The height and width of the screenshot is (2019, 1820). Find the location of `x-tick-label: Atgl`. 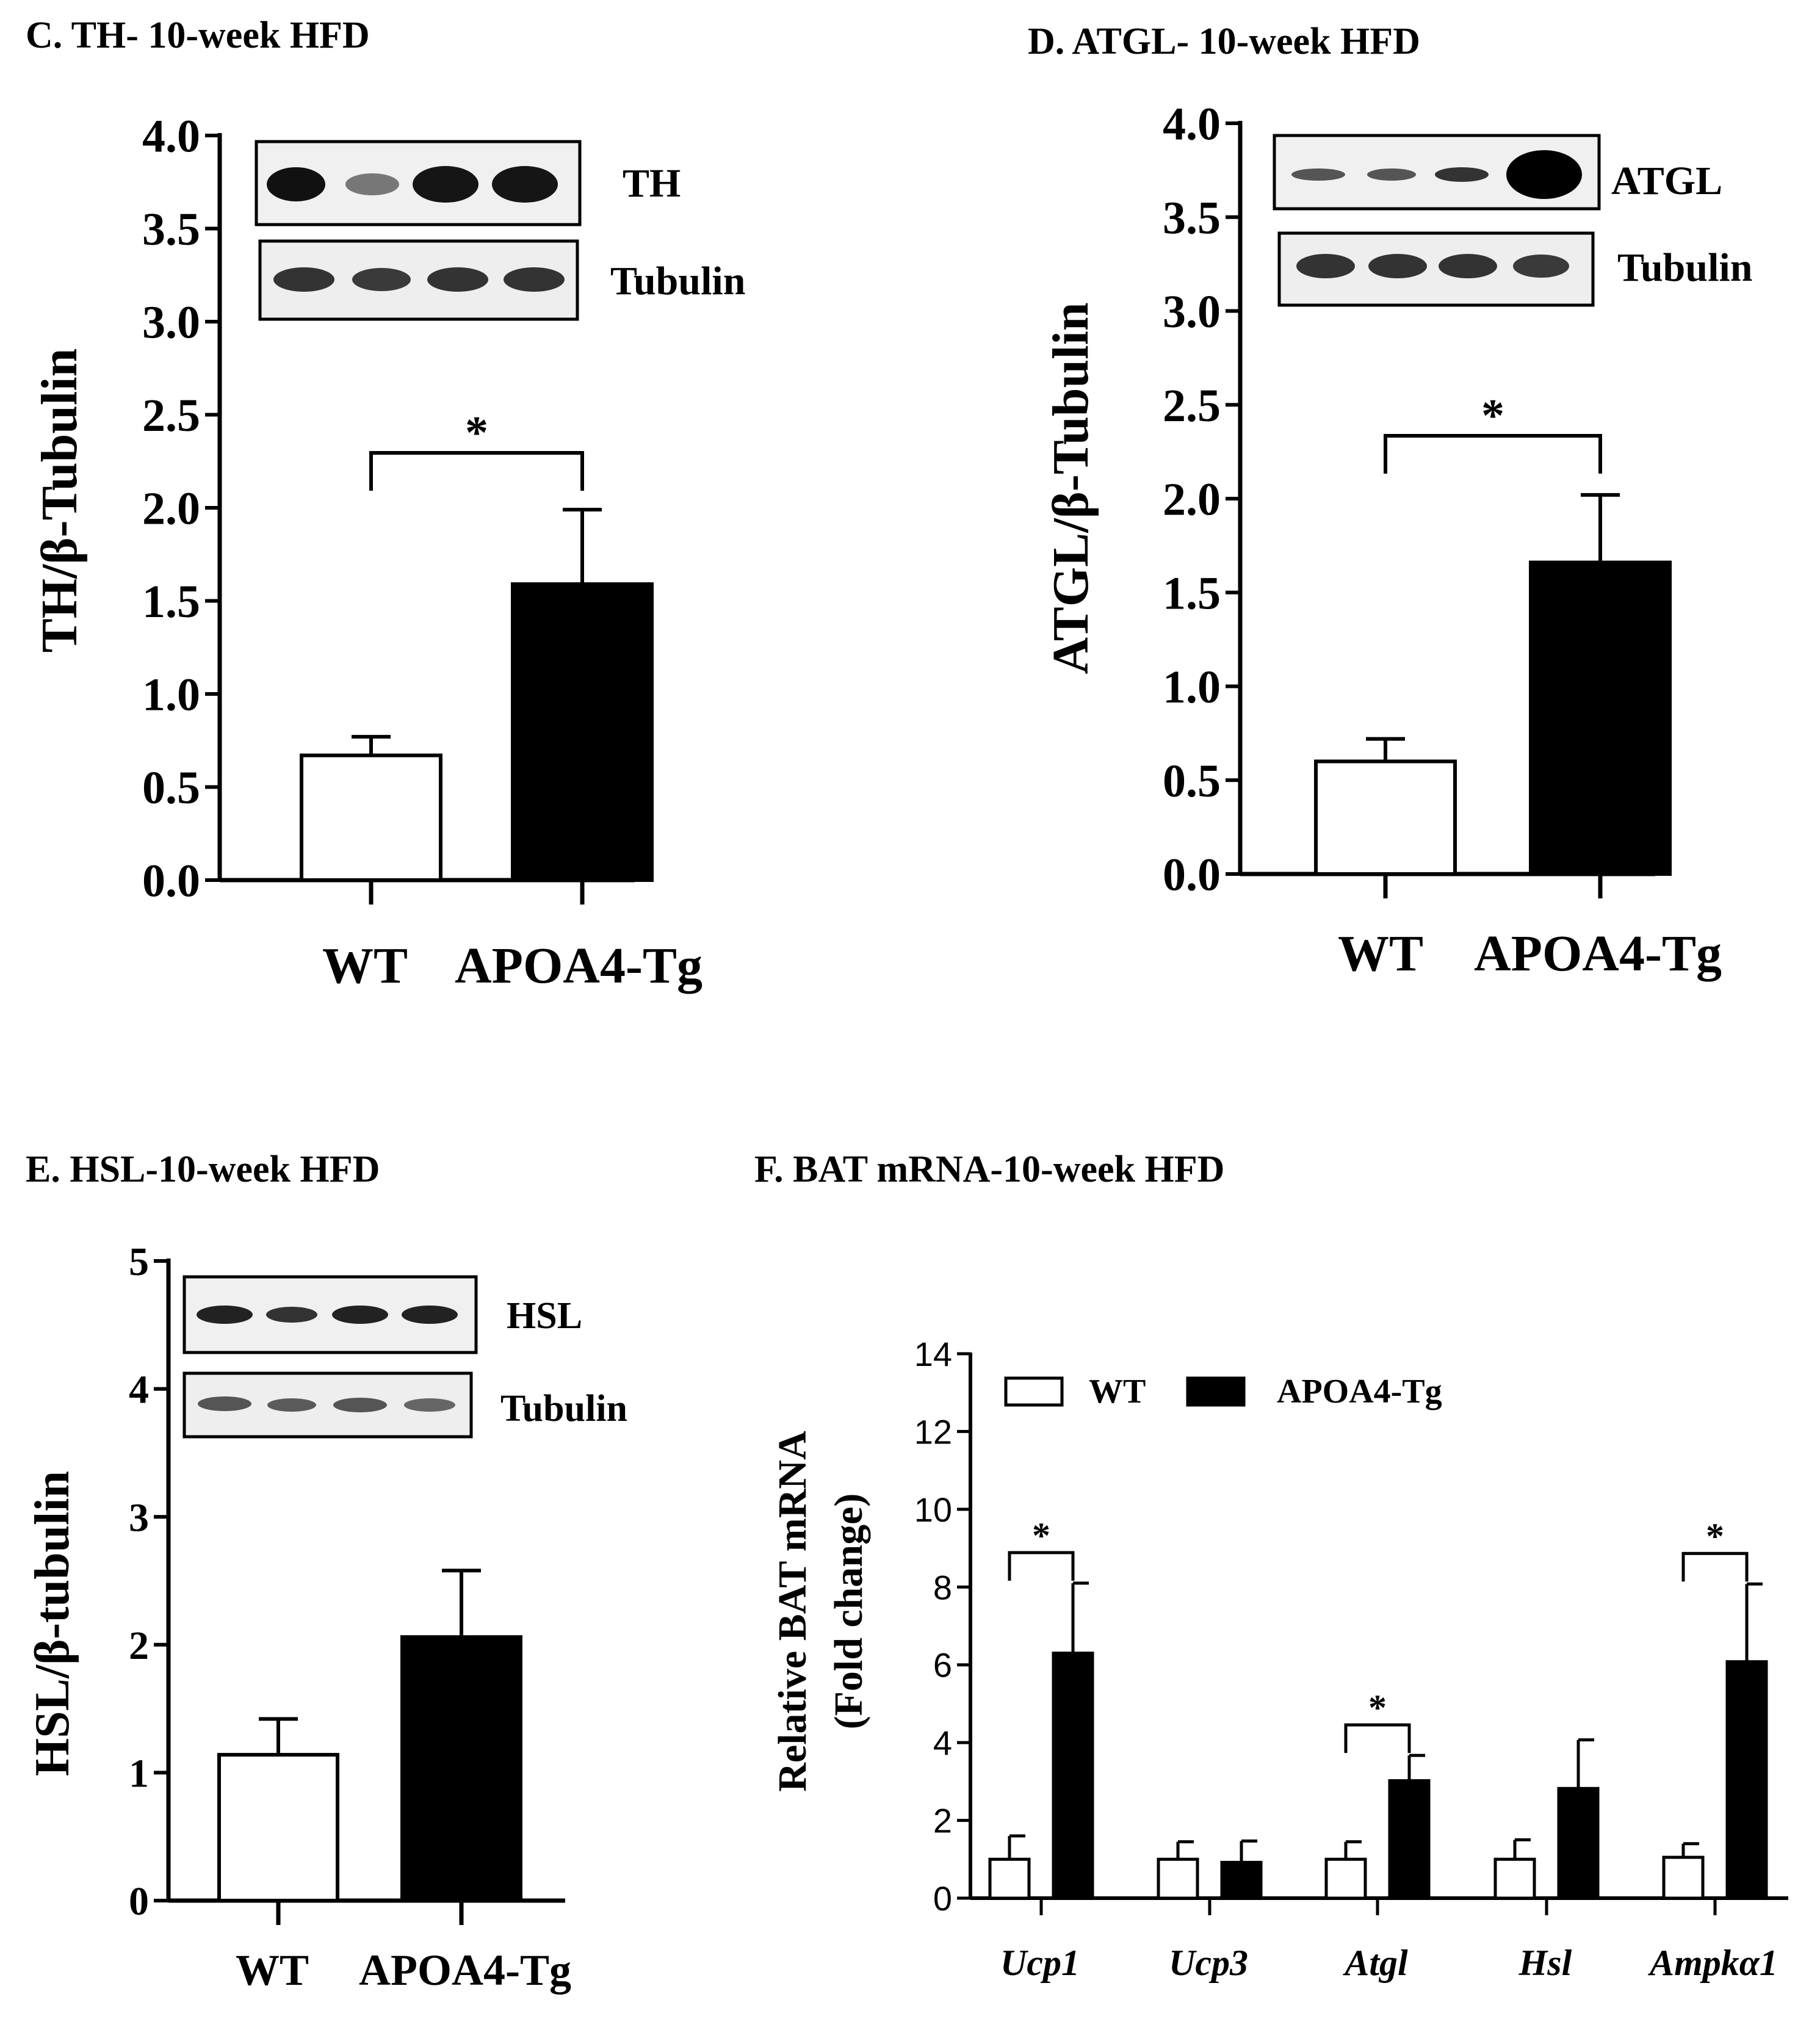

x-tick-label: Atgl is located at coordinates (1375, 1963).